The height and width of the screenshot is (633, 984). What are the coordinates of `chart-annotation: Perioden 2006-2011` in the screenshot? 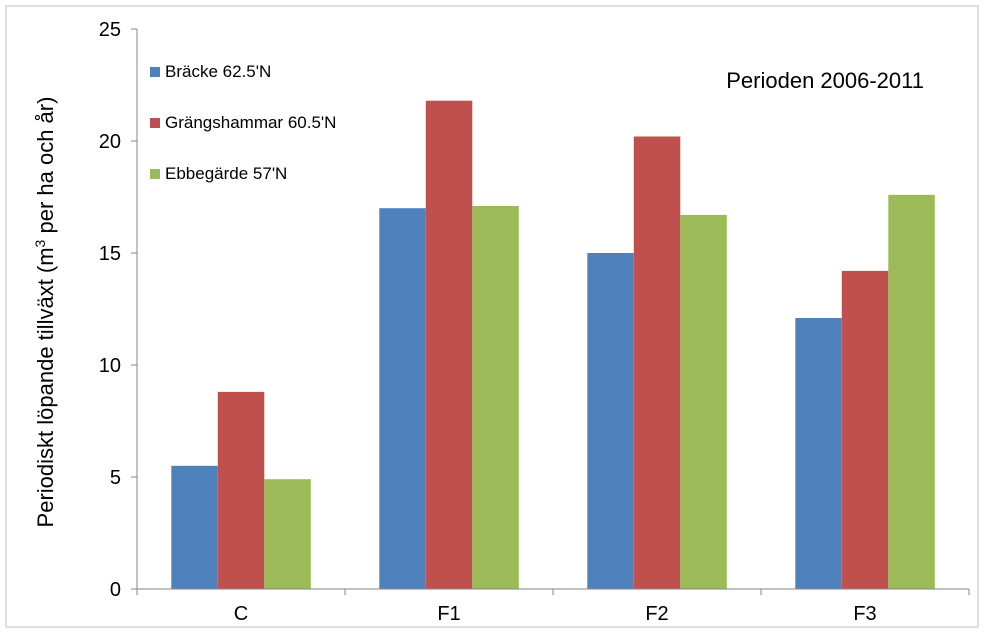 It's located at (825, 80).